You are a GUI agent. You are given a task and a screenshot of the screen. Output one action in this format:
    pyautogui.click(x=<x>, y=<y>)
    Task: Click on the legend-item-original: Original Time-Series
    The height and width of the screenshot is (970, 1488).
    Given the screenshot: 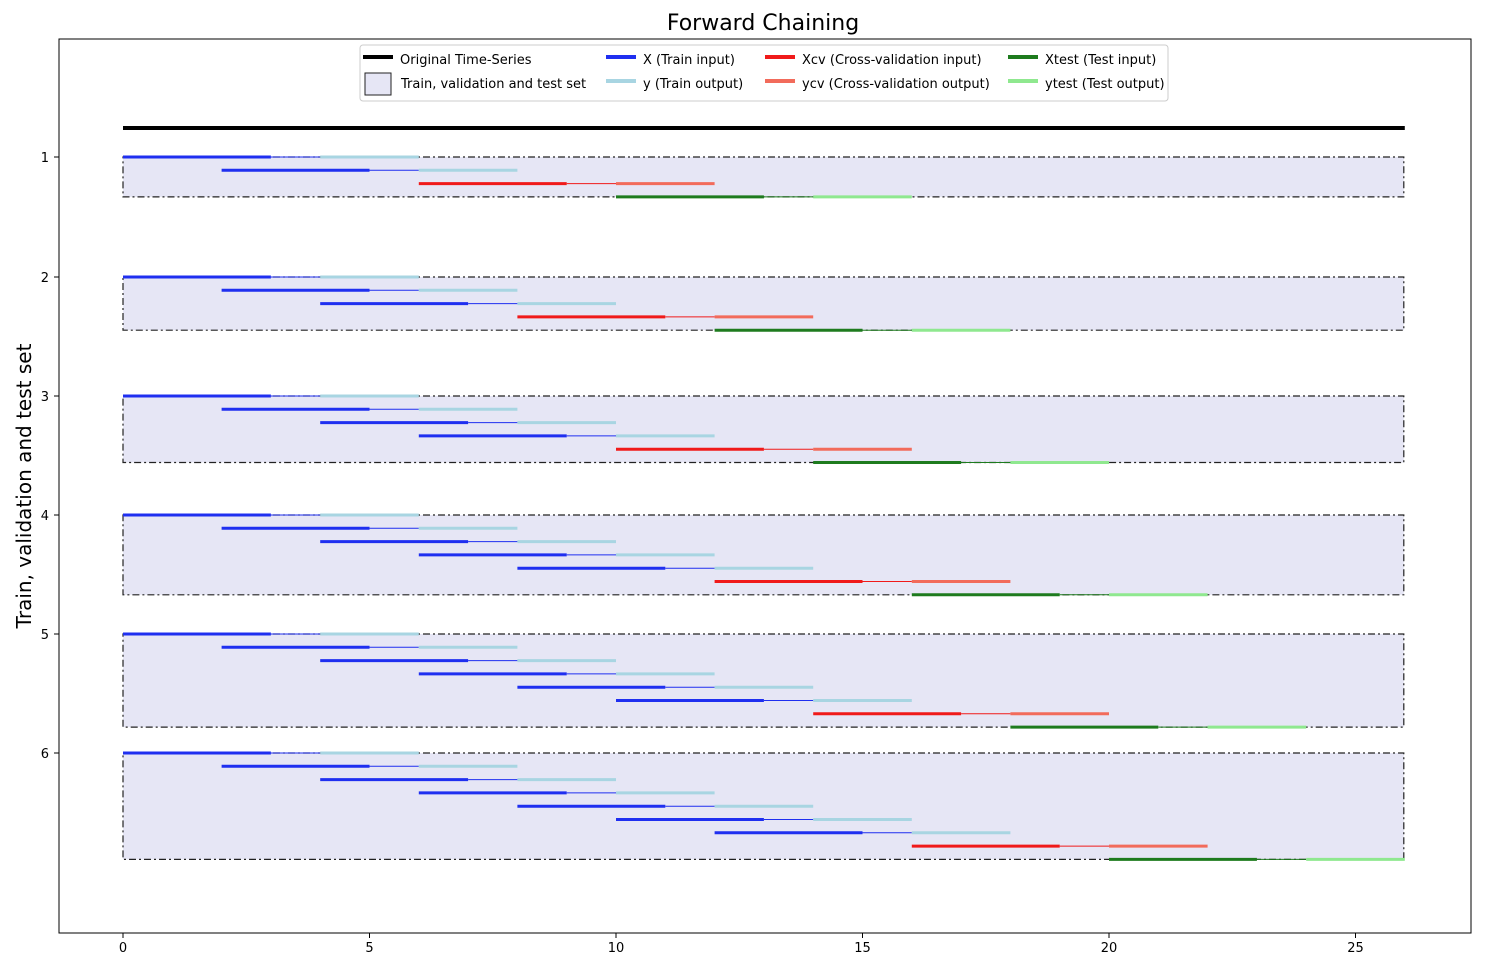 What is the action you would take?
    pyautogui.click(x=447, y=60)
    